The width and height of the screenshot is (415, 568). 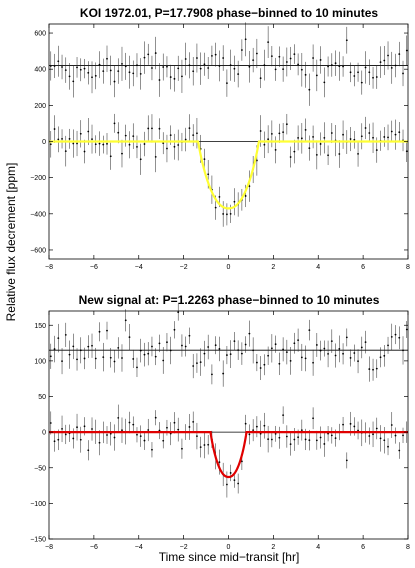 What do you see at coordinates (40, 326) in the screenshot?
I see `y-tick-label-bottom: 150` at bounding box center [40, 326].